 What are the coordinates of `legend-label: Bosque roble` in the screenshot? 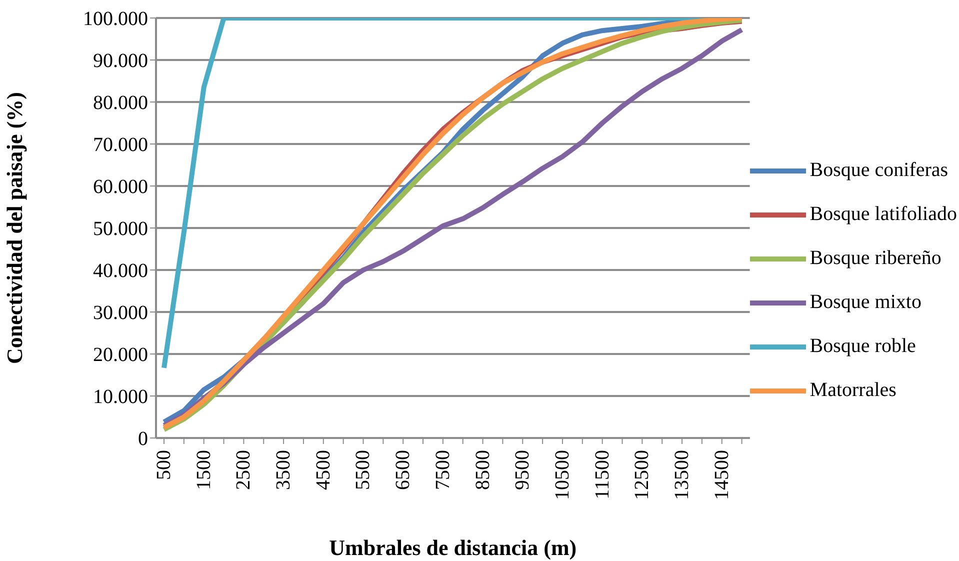 It's located at (863, 346).